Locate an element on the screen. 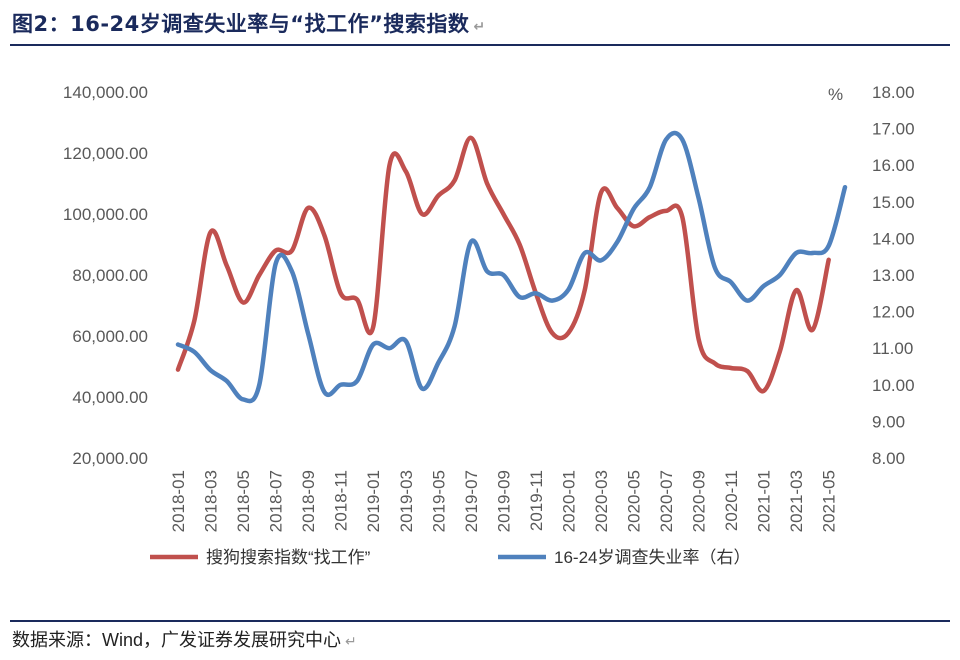 This screenshot has height=660, width=960. x-tick-label: 2018-01 is located at coordinates (178, 501).